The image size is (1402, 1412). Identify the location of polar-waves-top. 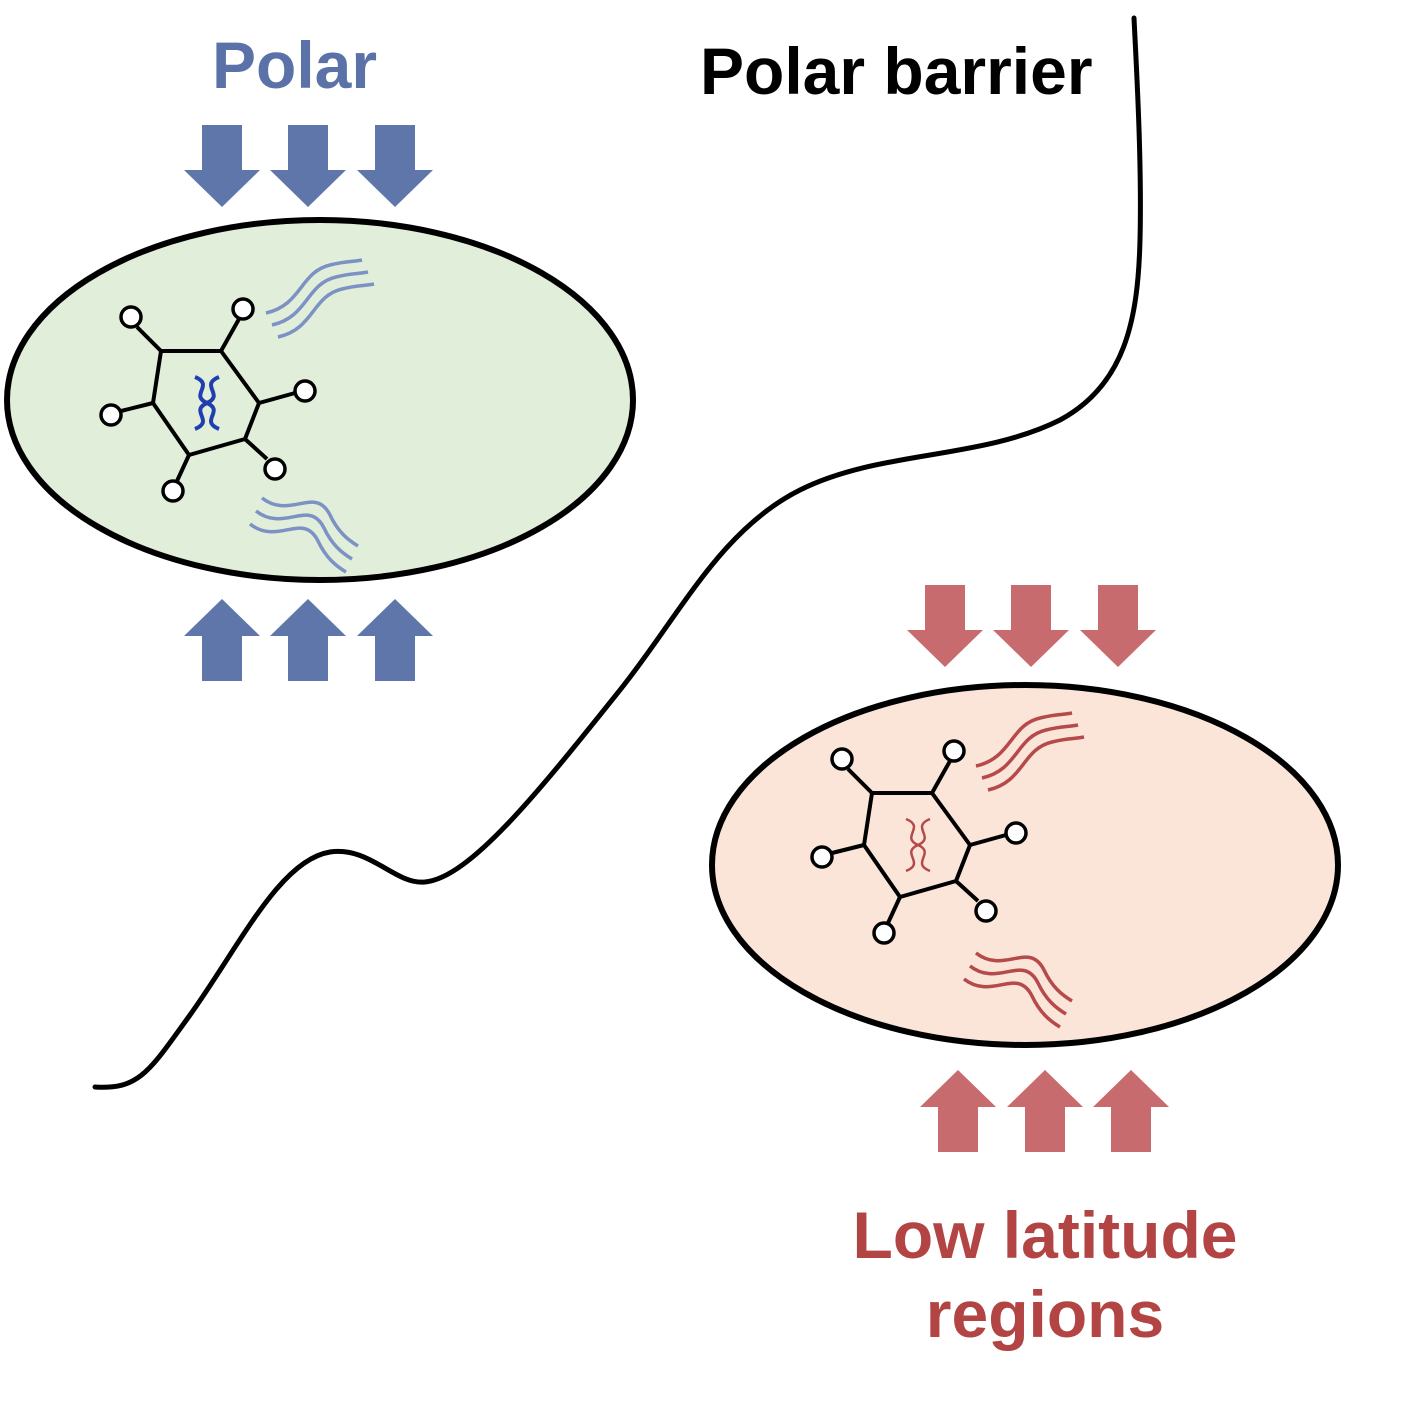
(320, 298).